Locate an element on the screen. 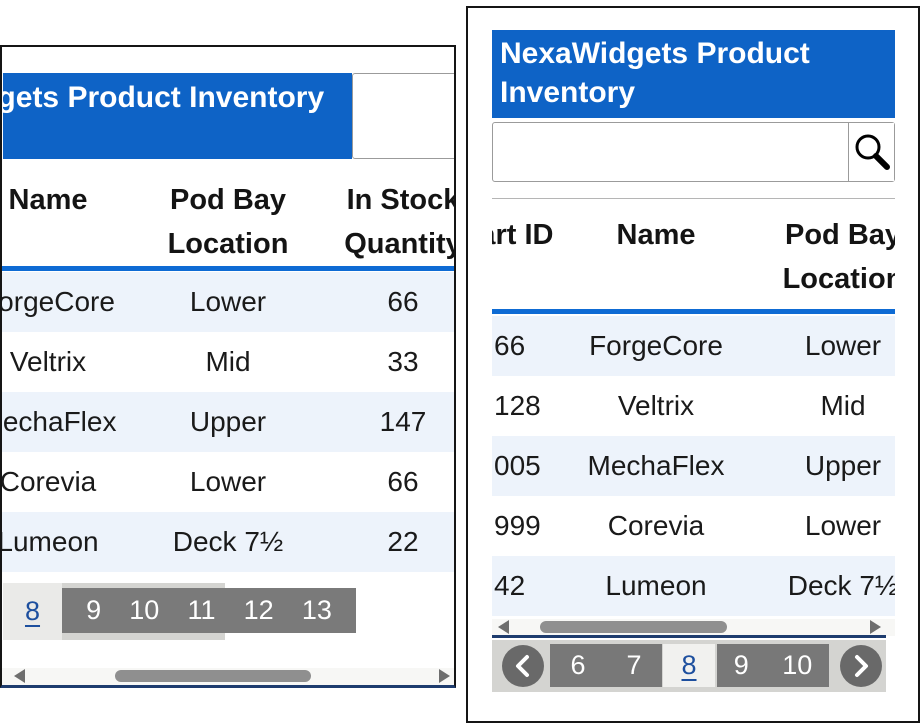 This screenshot has width=921, height=727. search-bar is located at coordinates (693, 152).